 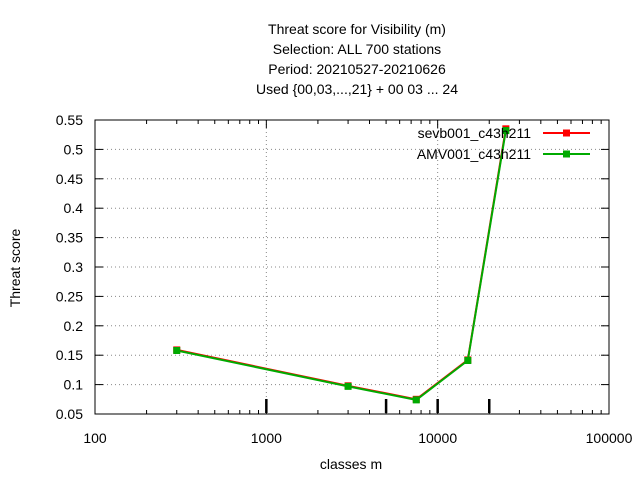 I want to click on y-tick-label: 0.1, so click(x=74, y=385).